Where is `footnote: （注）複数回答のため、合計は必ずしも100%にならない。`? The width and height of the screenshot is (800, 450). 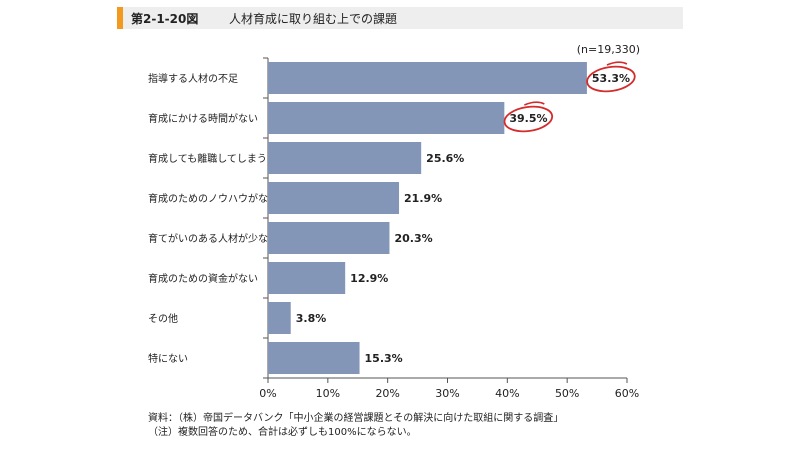
footnote: （注）複数回答のため、合計は必ずしも100%にならない。 is located at coordinates (282, 432).